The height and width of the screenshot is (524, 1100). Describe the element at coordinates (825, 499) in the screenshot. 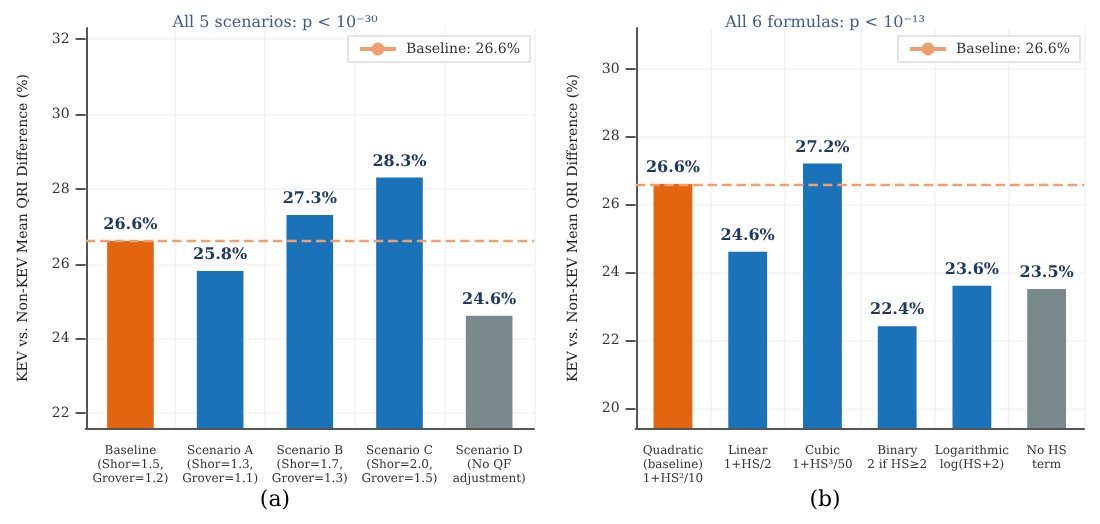

I see `text: (b)` at that location.